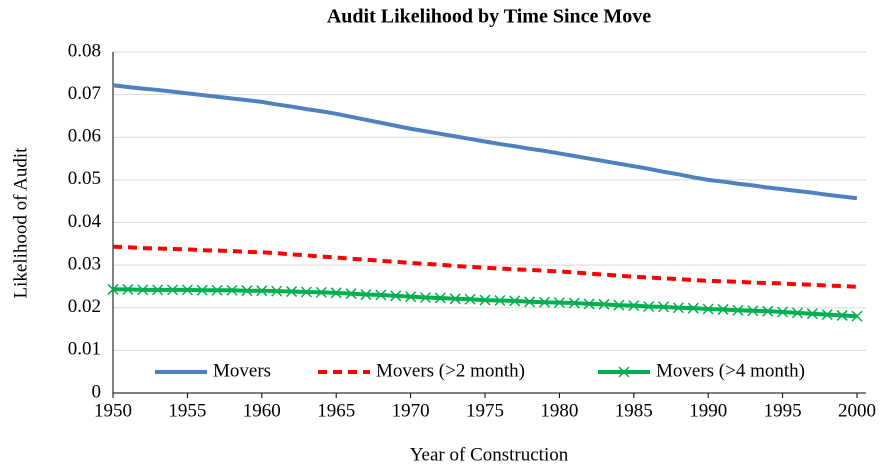 Image resolution: width=889 pixels, height=470 pixels. Describe the element at coordinates (113, 410) in the screenshot. I see `x-tick-label: 1950` at that location.